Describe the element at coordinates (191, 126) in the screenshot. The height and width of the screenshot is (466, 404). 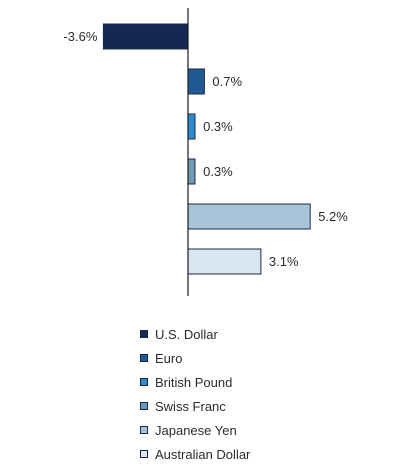
I see `bar-british-pound` at that location.